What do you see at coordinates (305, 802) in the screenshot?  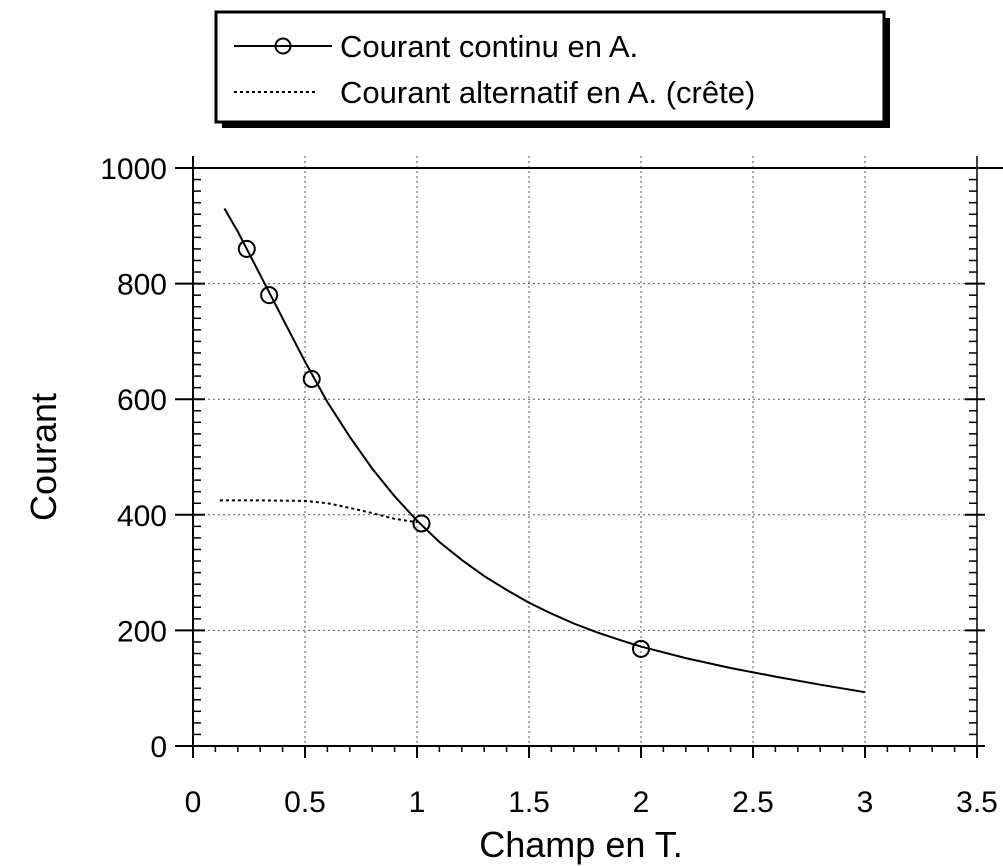 I see `x-tick-label: 0.5` at bounding box center [305, 802].